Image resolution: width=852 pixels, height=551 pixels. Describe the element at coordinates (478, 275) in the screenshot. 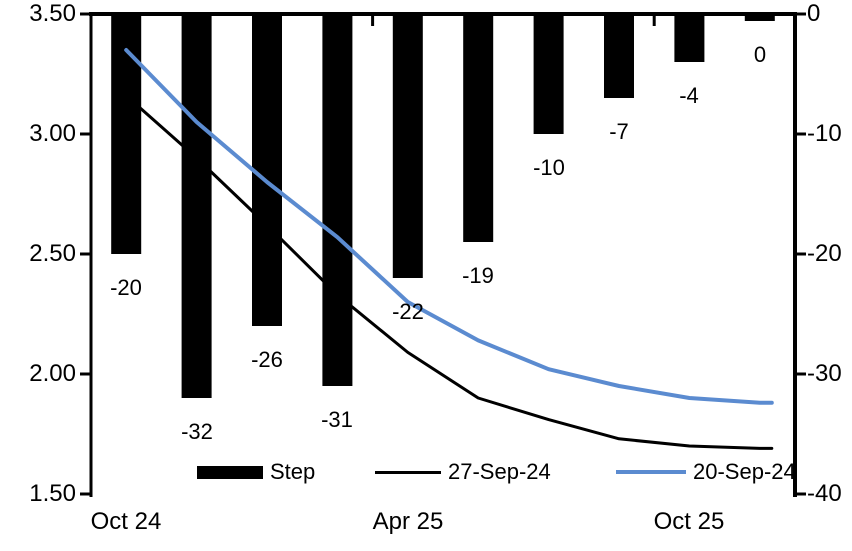

I see `bar-value-label: -19` at that location.